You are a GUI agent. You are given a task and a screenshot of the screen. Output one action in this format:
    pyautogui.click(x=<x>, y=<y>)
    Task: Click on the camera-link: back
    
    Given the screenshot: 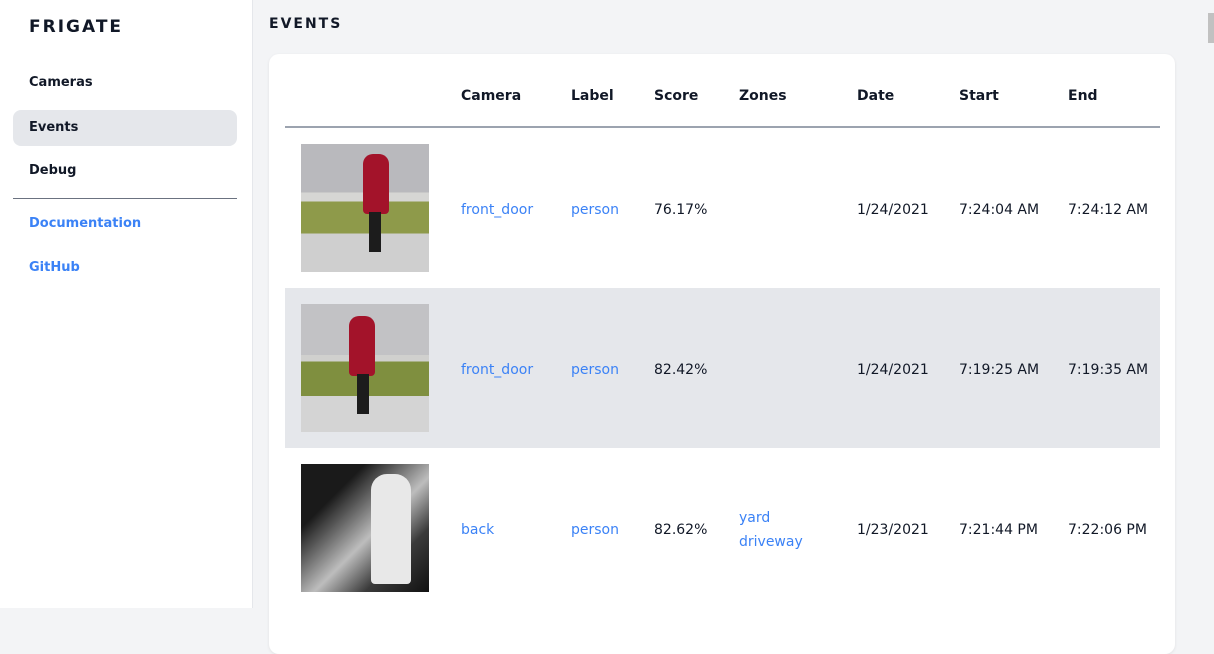 What is the action you would take?
    pyautogui.click(x=478, y=530)
    